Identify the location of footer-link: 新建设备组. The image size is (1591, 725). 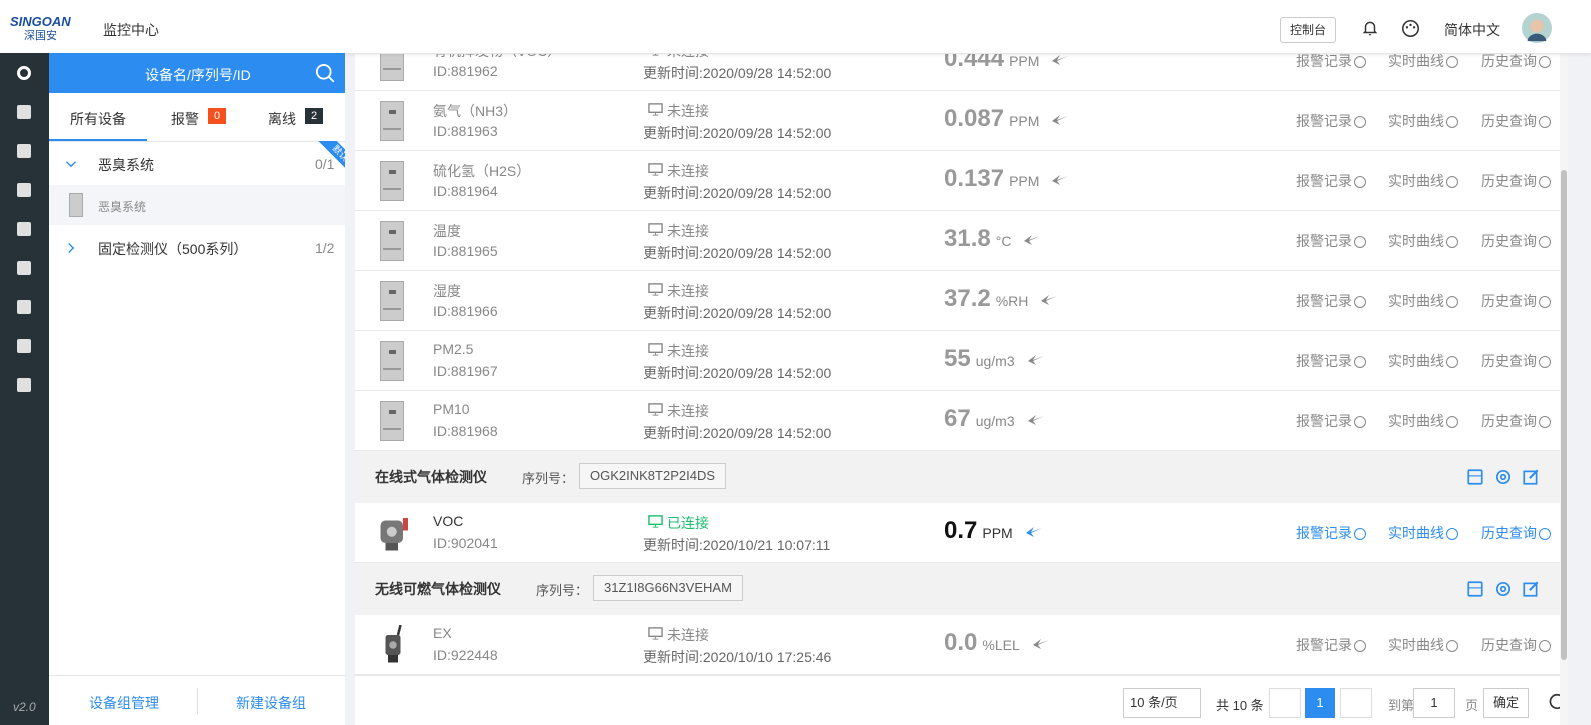
(271, 703).